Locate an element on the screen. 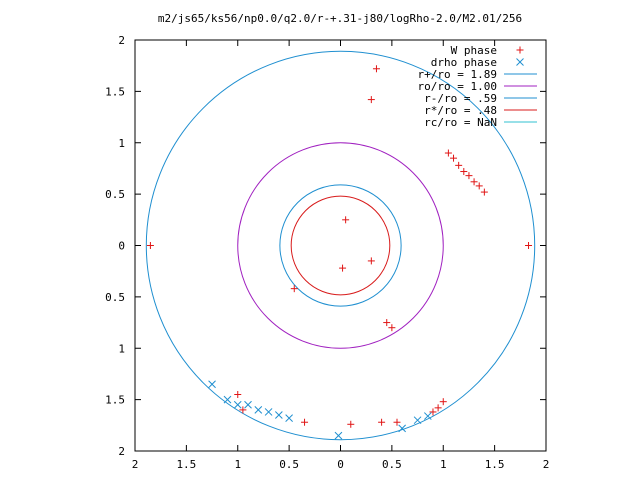 This screenshot has width=640, height=480. y-tick-label: 0 is located at coordinates (121, 246).